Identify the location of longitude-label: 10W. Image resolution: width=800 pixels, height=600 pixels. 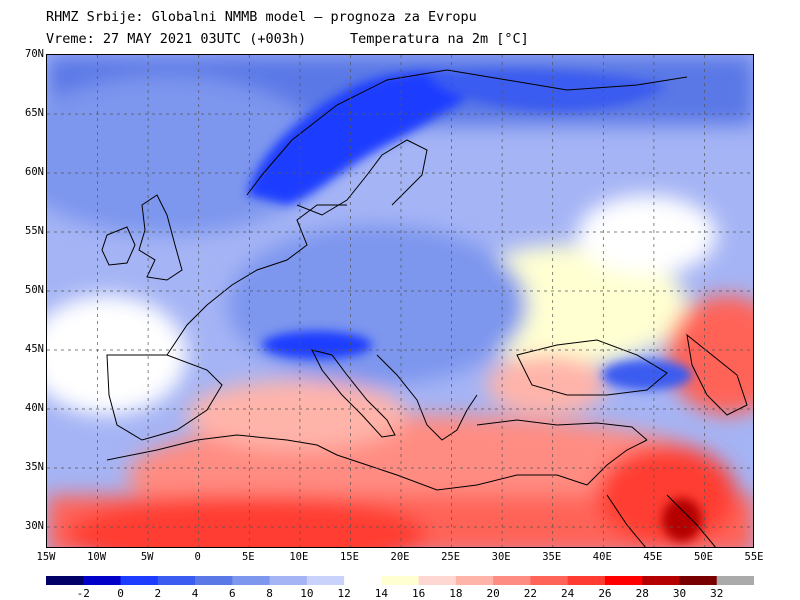
(97, 557).